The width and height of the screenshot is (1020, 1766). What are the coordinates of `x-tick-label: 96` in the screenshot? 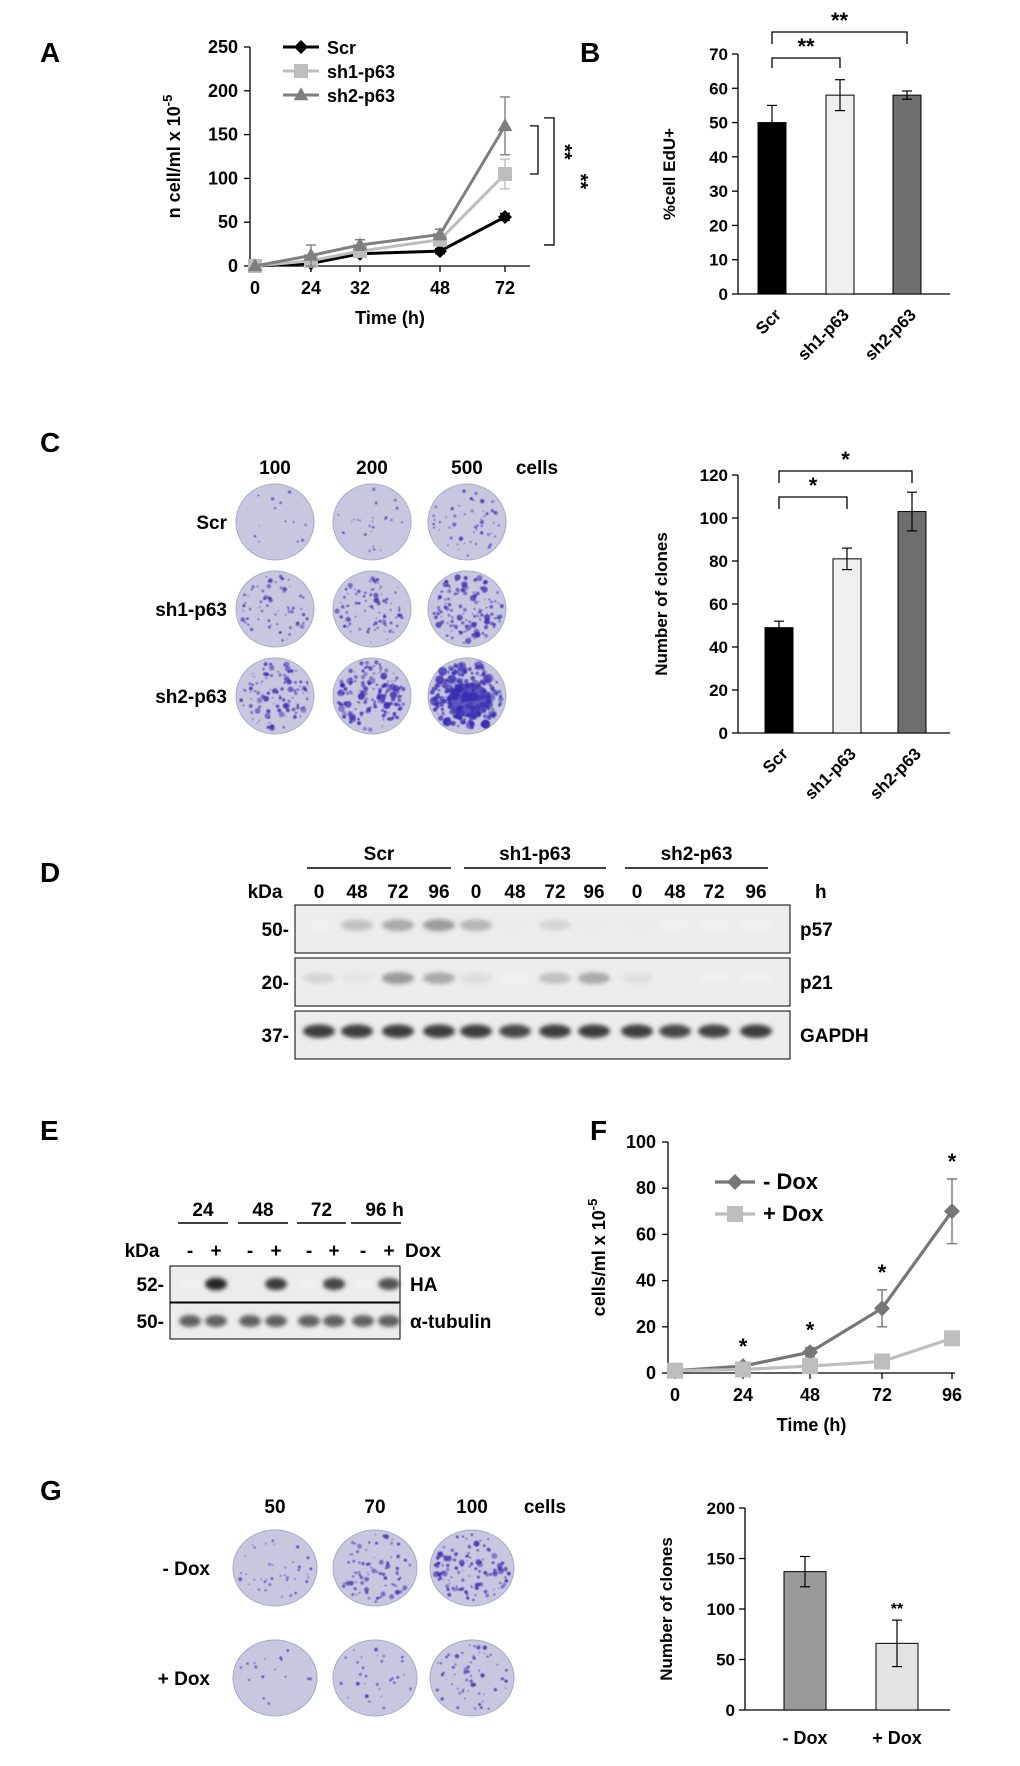 It's located at (952, 1395).